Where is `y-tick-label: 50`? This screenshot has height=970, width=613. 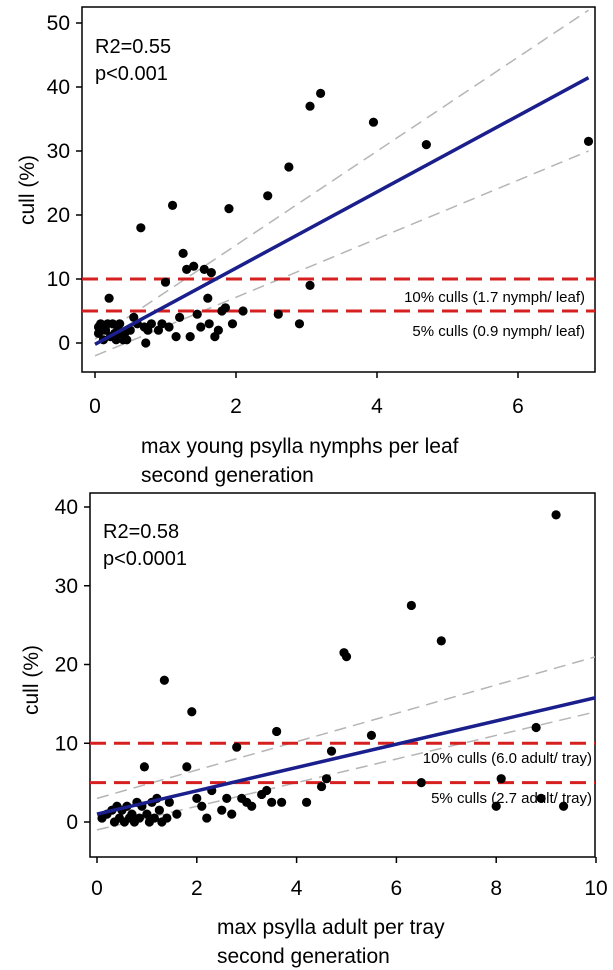
y-tick-label: 50 is located at coordinates (58, 23).